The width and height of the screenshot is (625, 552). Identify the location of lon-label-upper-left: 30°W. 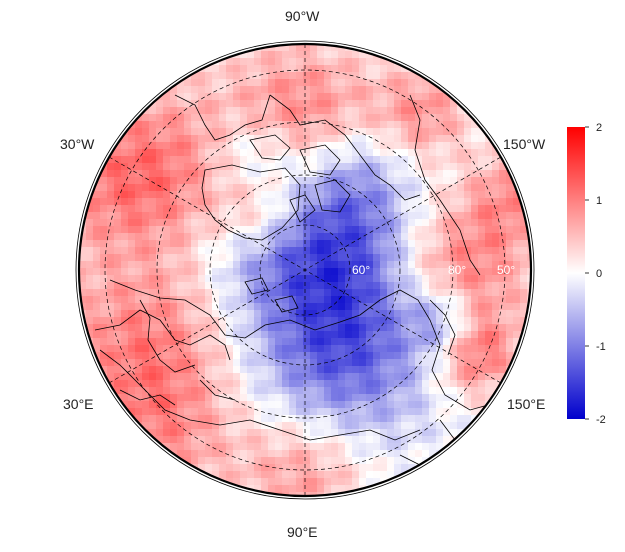
(77, 144).